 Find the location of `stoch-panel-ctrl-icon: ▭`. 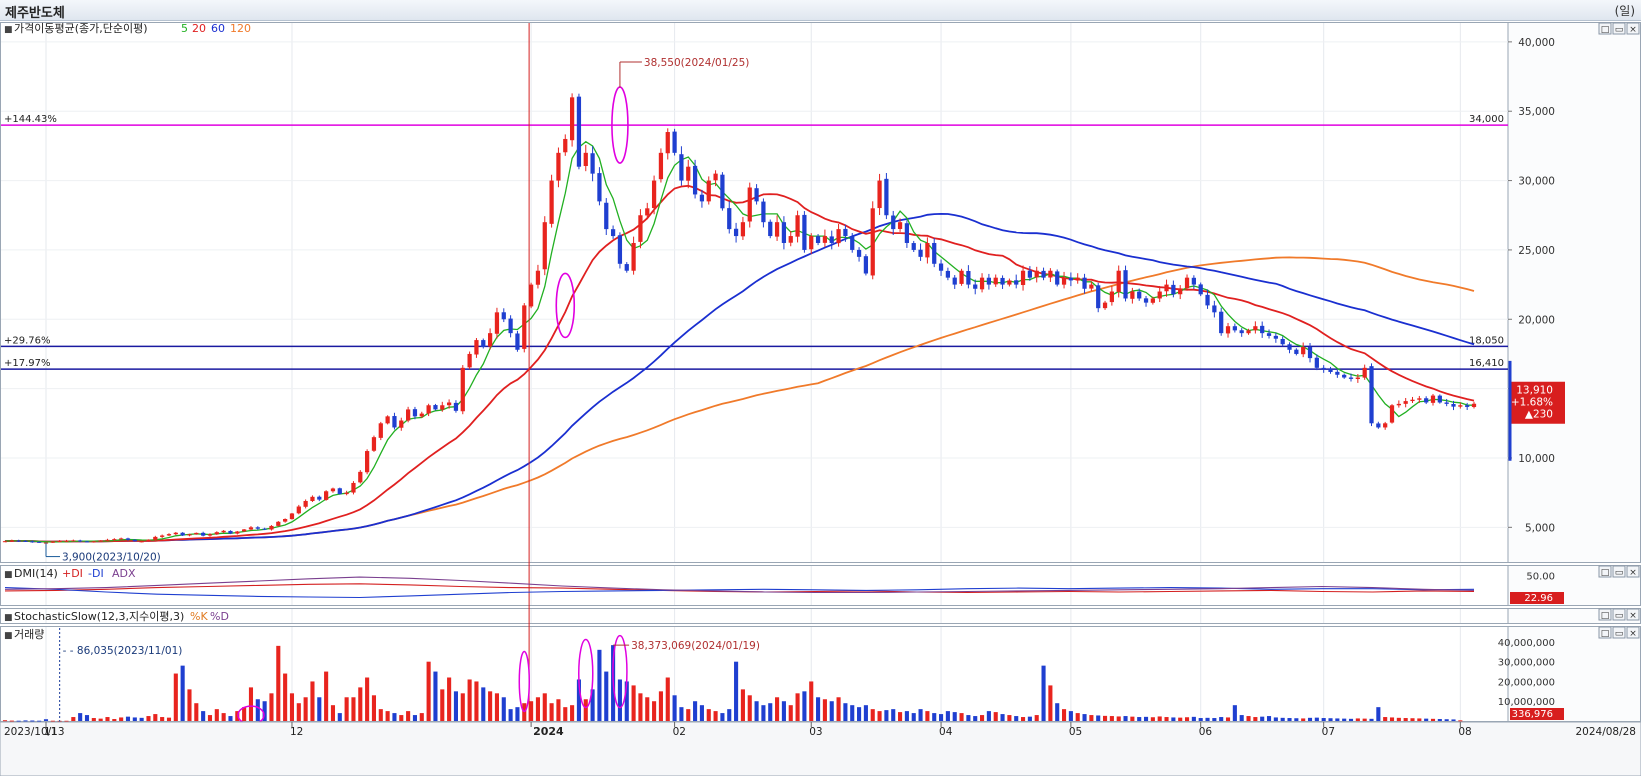

stoch-panel-ctrl-icon: ▭ is located at coordinates (1619, 616).